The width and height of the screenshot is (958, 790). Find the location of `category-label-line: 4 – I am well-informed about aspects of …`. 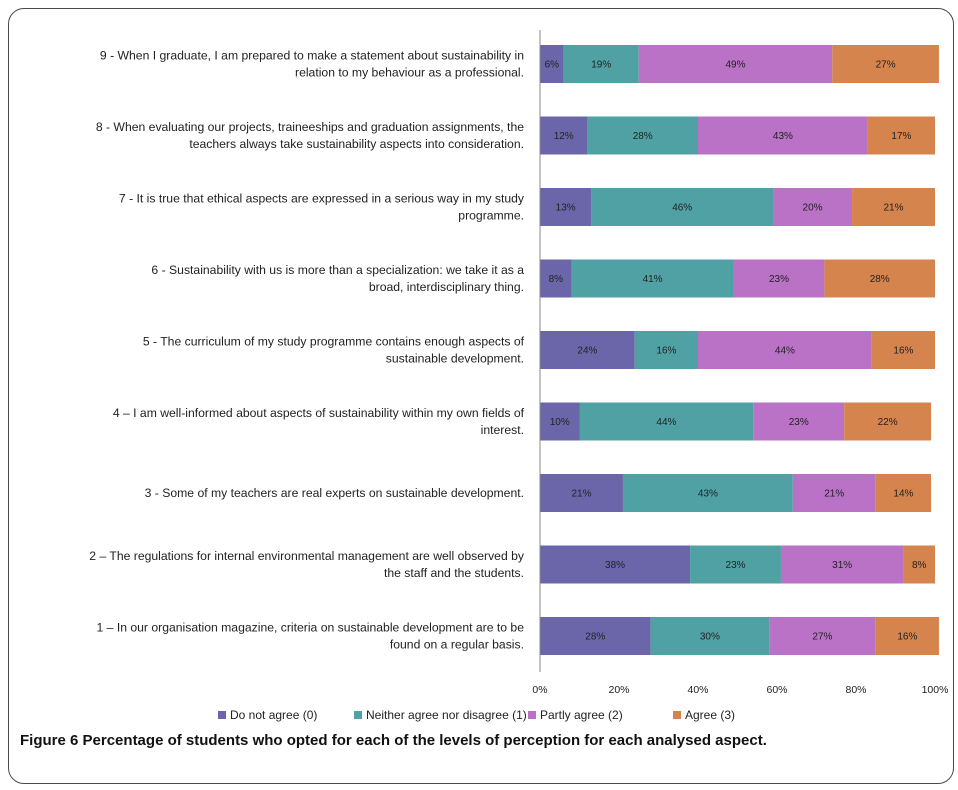

category-label-line: 4 – I am well-informed about aspects of … is located at coordinates (319, 413).